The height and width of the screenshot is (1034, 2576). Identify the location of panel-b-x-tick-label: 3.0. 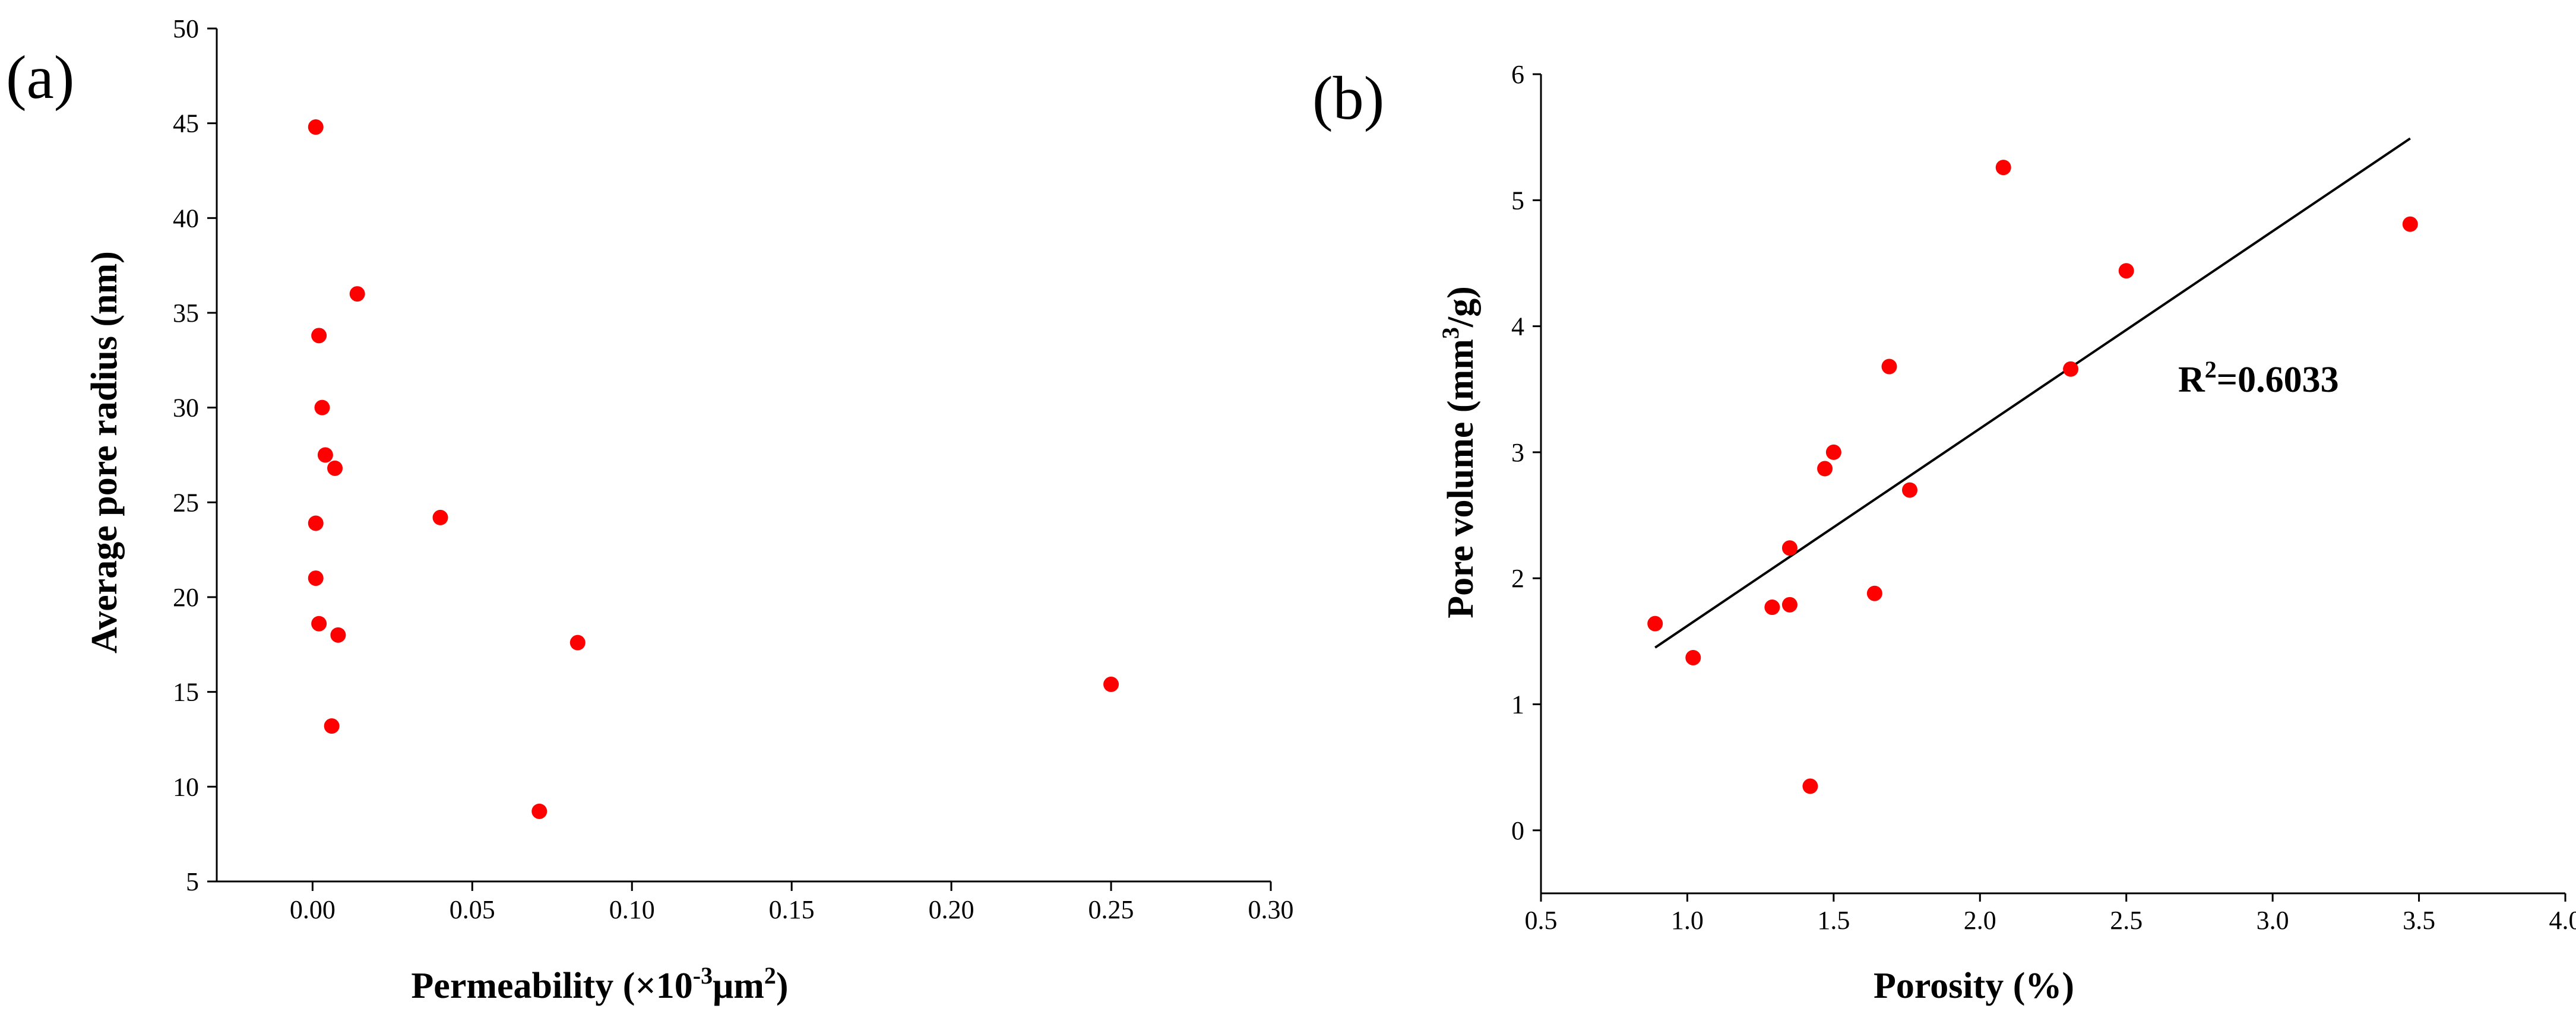
(2273, 920).